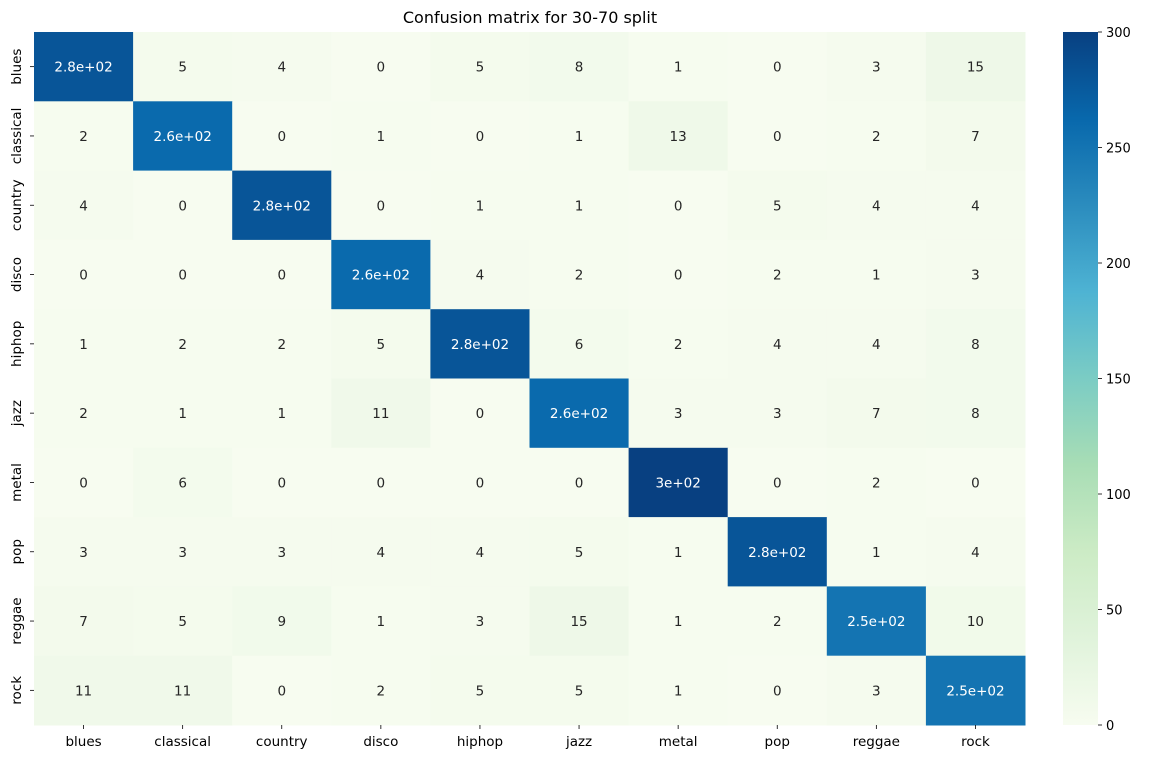  Describe the element at coordinates (17, 205) in the screenshot. I see `y-tick-label: country` at that location.